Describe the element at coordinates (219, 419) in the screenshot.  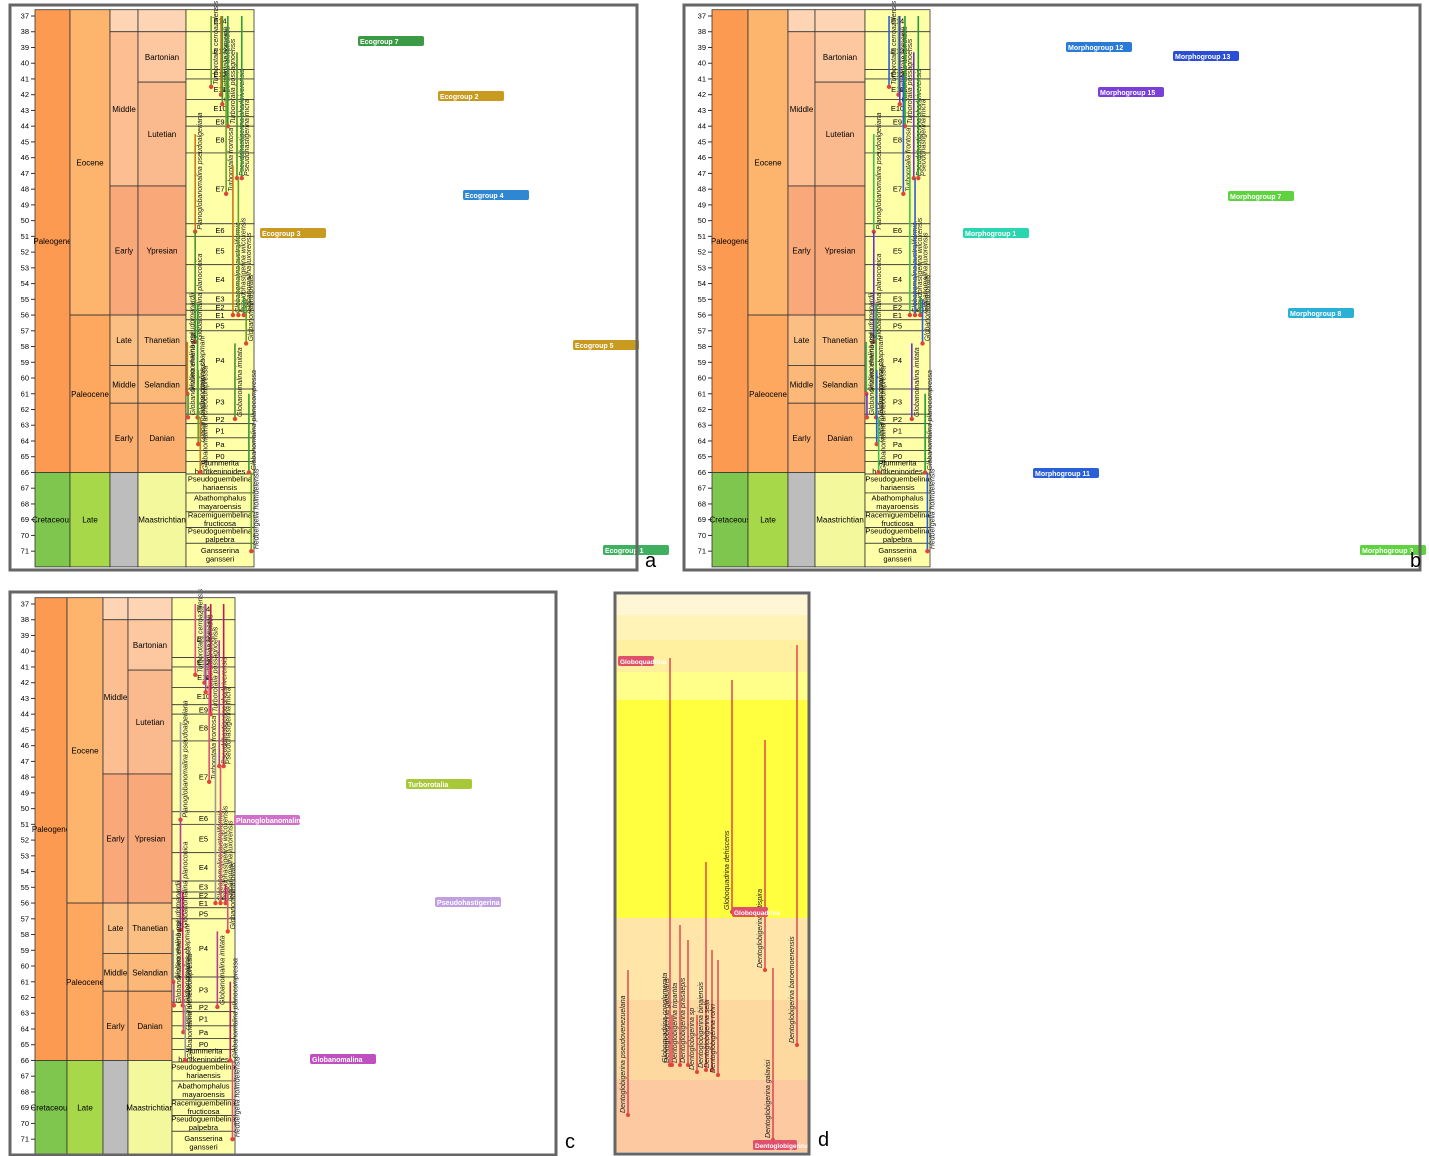
I see `zone-label: P2` at that location.